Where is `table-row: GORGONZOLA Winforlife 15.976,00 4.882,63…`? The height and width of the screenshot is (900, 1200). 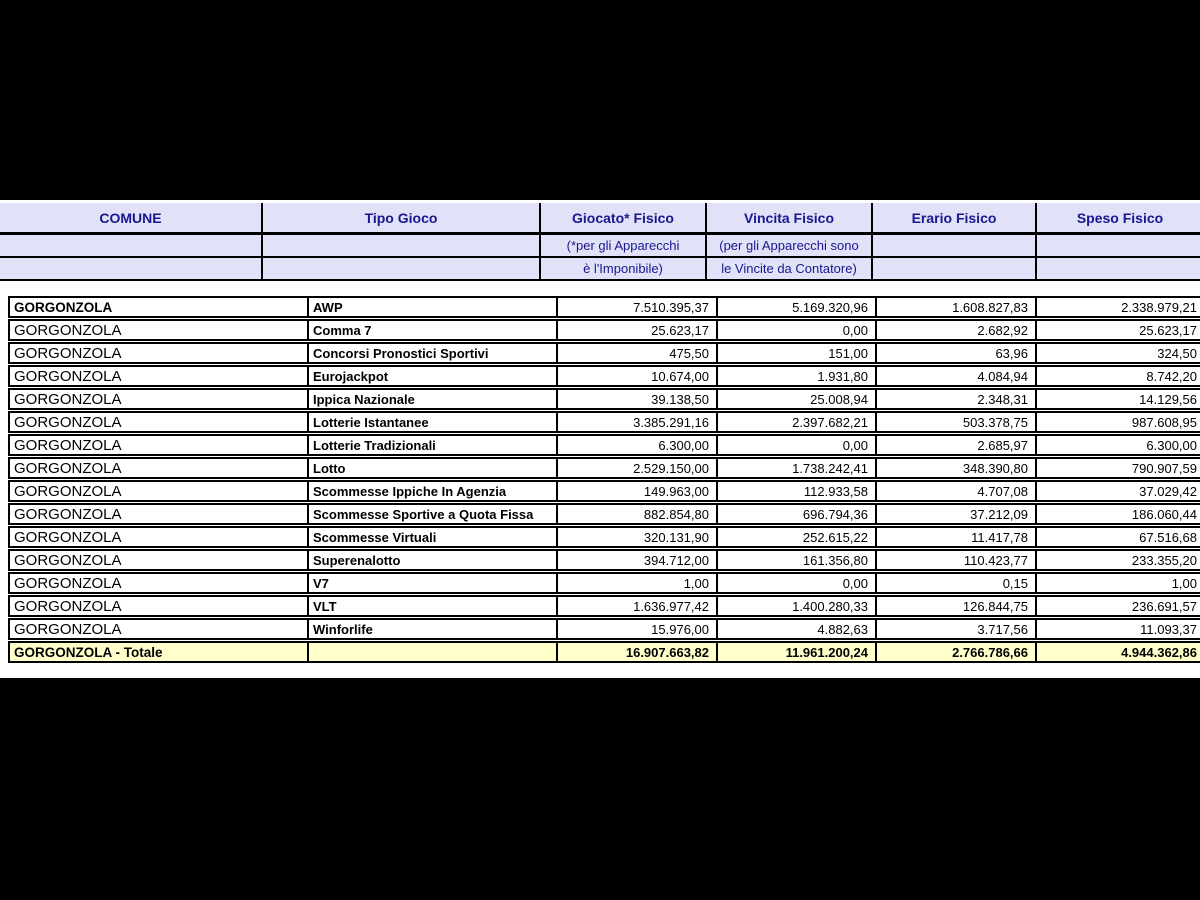 table-row: GORGONZOLA Winforlife 15.976,00 4.882,63… is located at coordinates (604, 629).